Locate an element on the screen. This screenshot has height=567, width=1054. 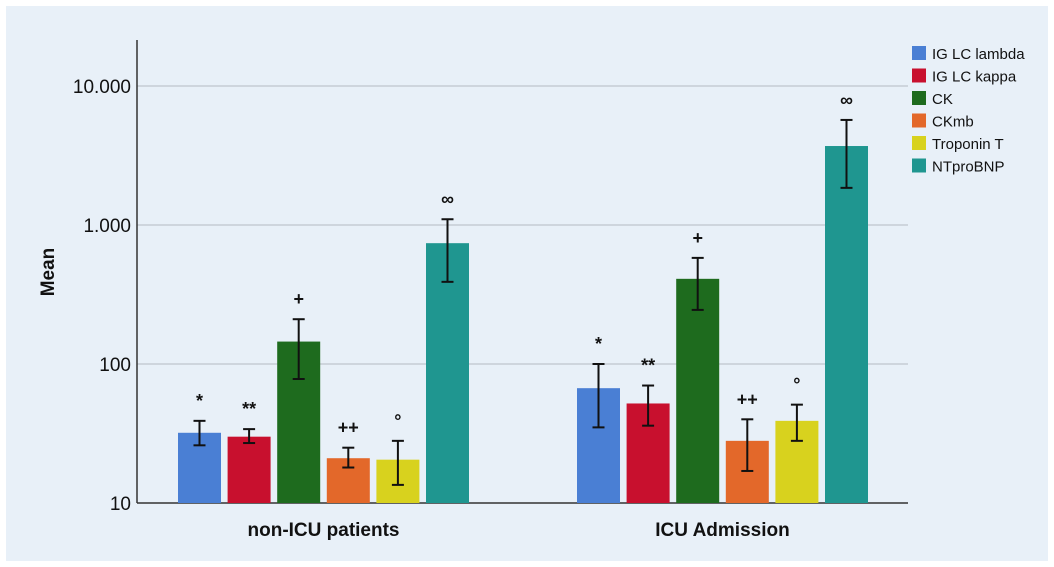
legend-label: CK is located at coordinates (942, 99).